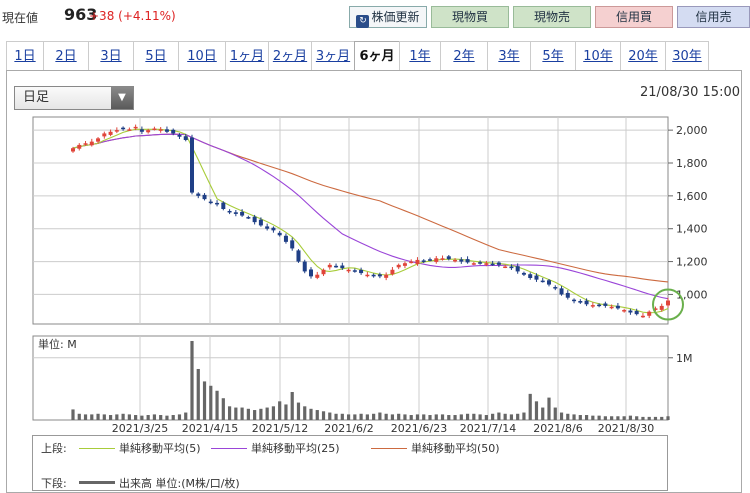 The height and width of the screenshot is (493, 750). I want to click on tab-7: 3ヶ月, so click(333, 56).